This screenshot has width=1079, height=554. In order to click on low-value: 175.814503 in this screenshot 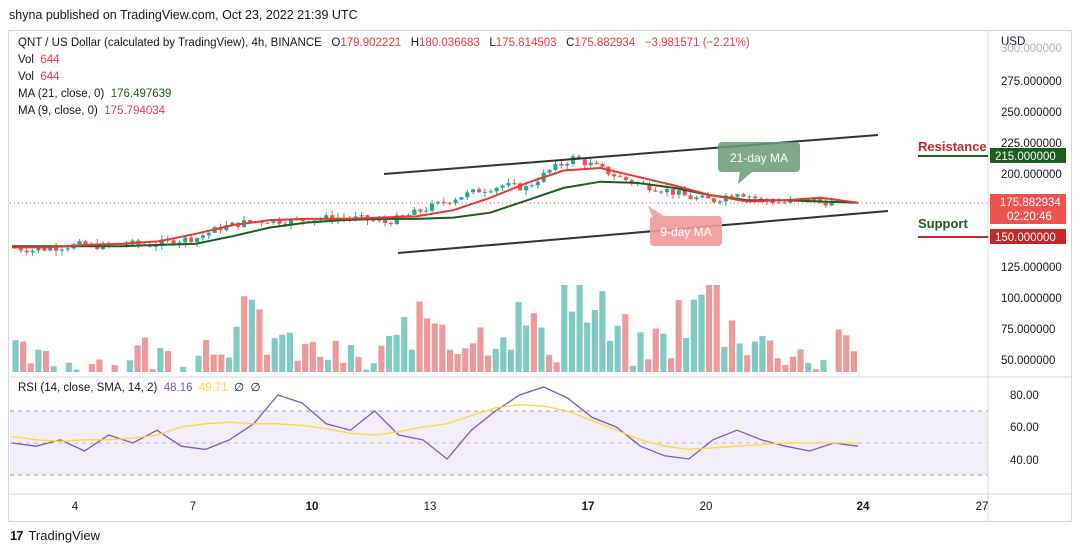, I will do `click(526, 43)`.